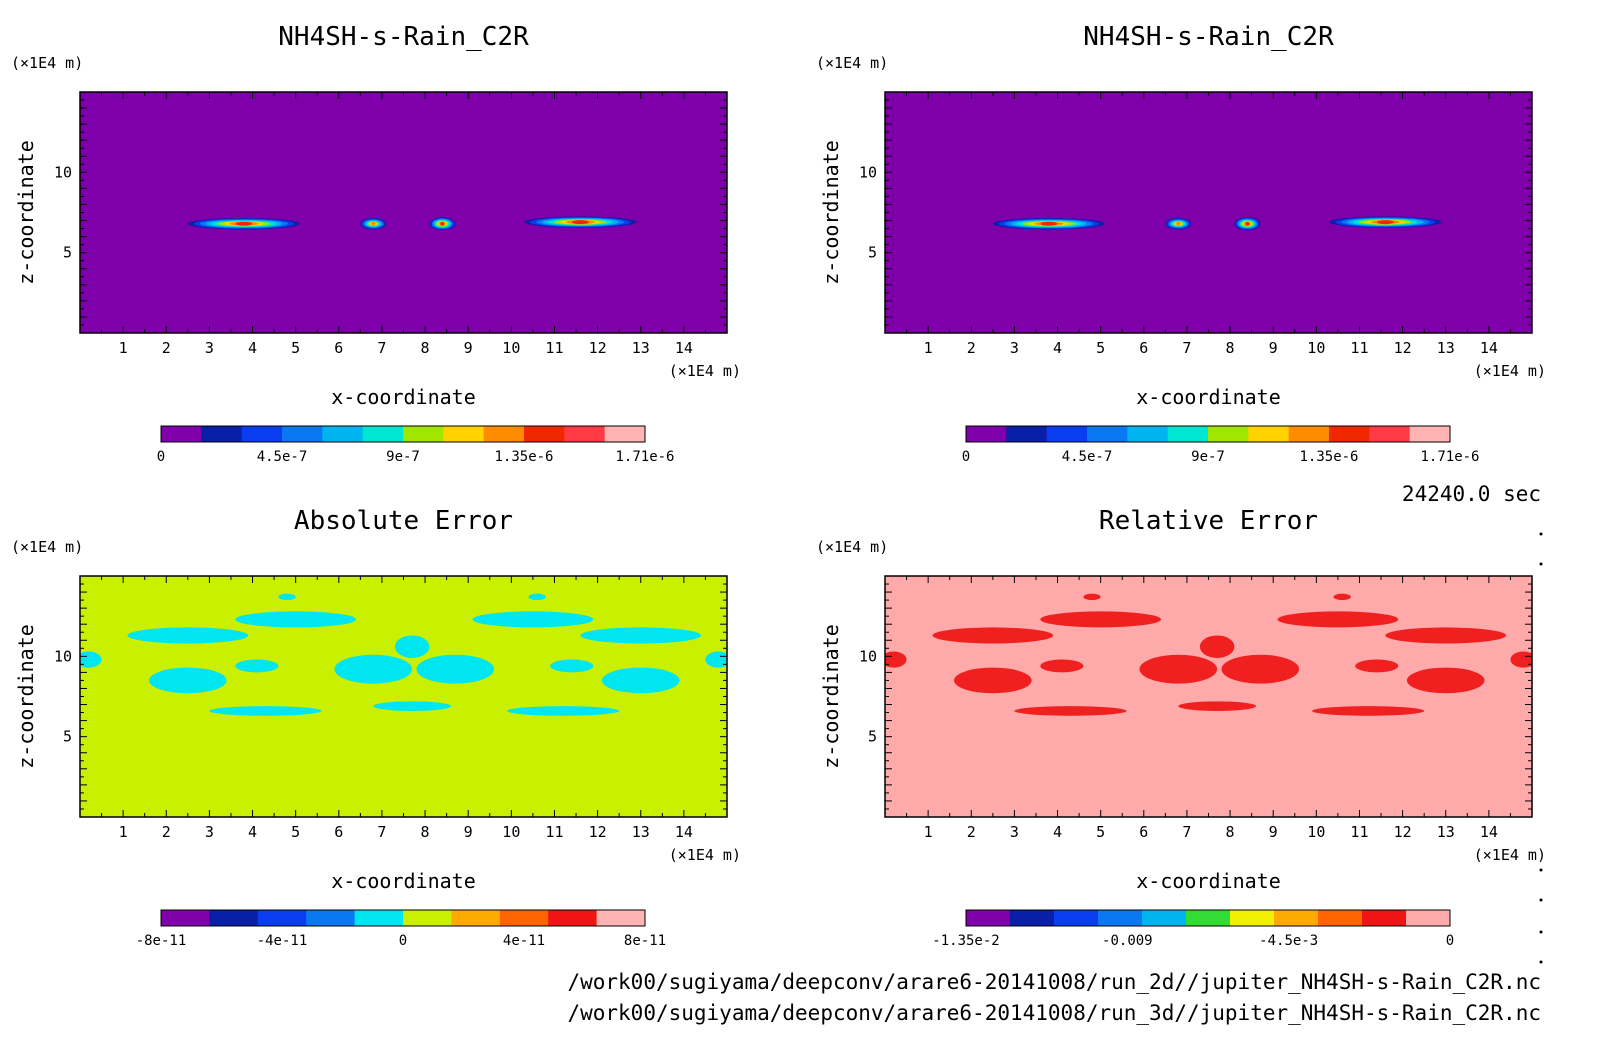  I want to click on colorbar-frame, so click(1208, 918).